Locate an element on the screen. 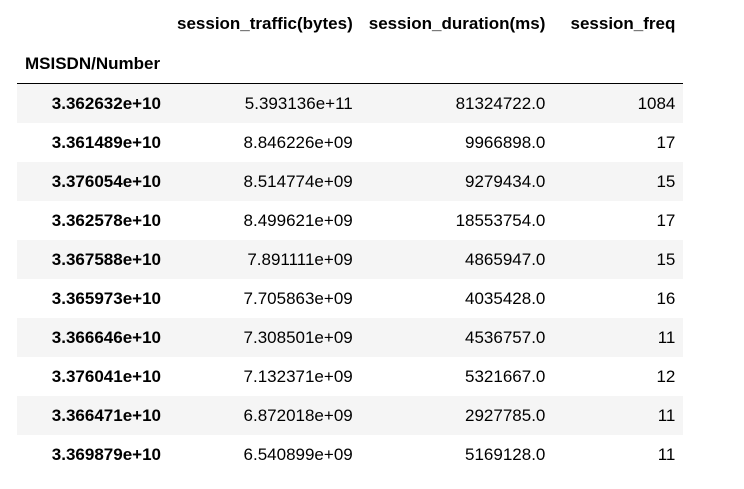 The image size is (744, 489). table-row: 3.376041e+10 7.132371e+09 5321667.0 12 is located at coordinates (350, 376).